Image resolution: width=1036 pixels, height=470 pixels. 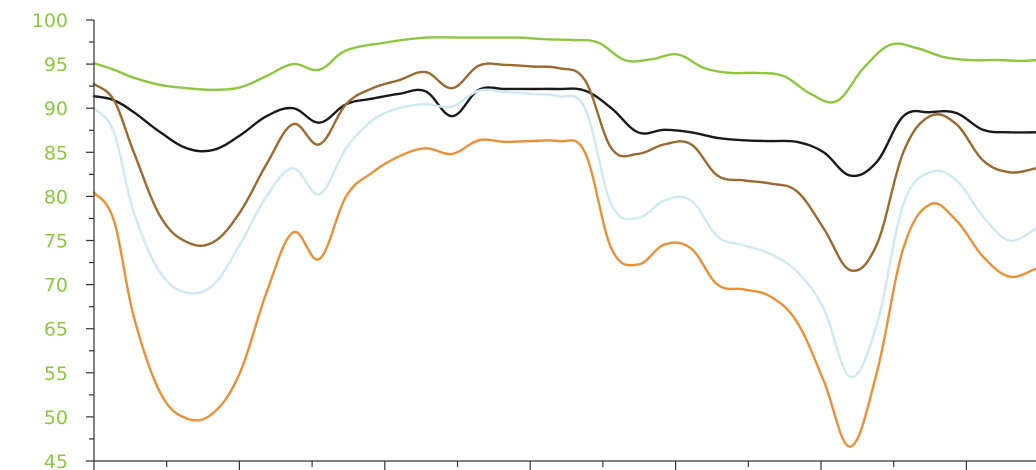 What do you see at coordinates (56, 65) in the screenshot?
I see `y-tick-label: 95` at bounding box center [56, 65].